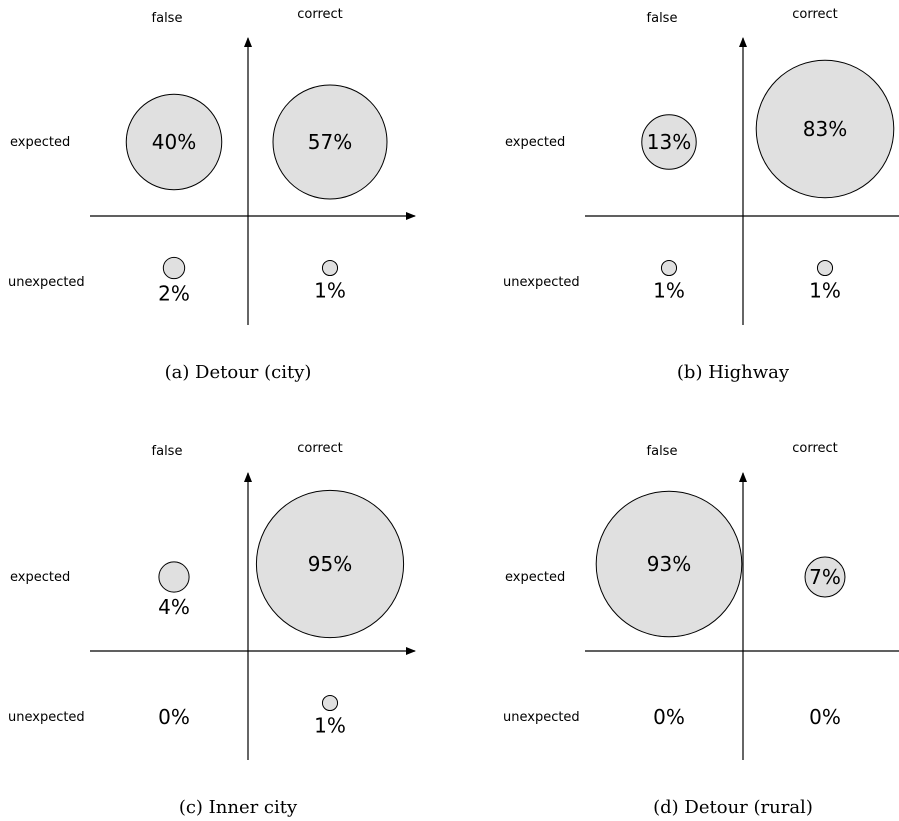 The image size is (899, 821). I want to click on panel-caption: (b) Highway, so click(733, 372).